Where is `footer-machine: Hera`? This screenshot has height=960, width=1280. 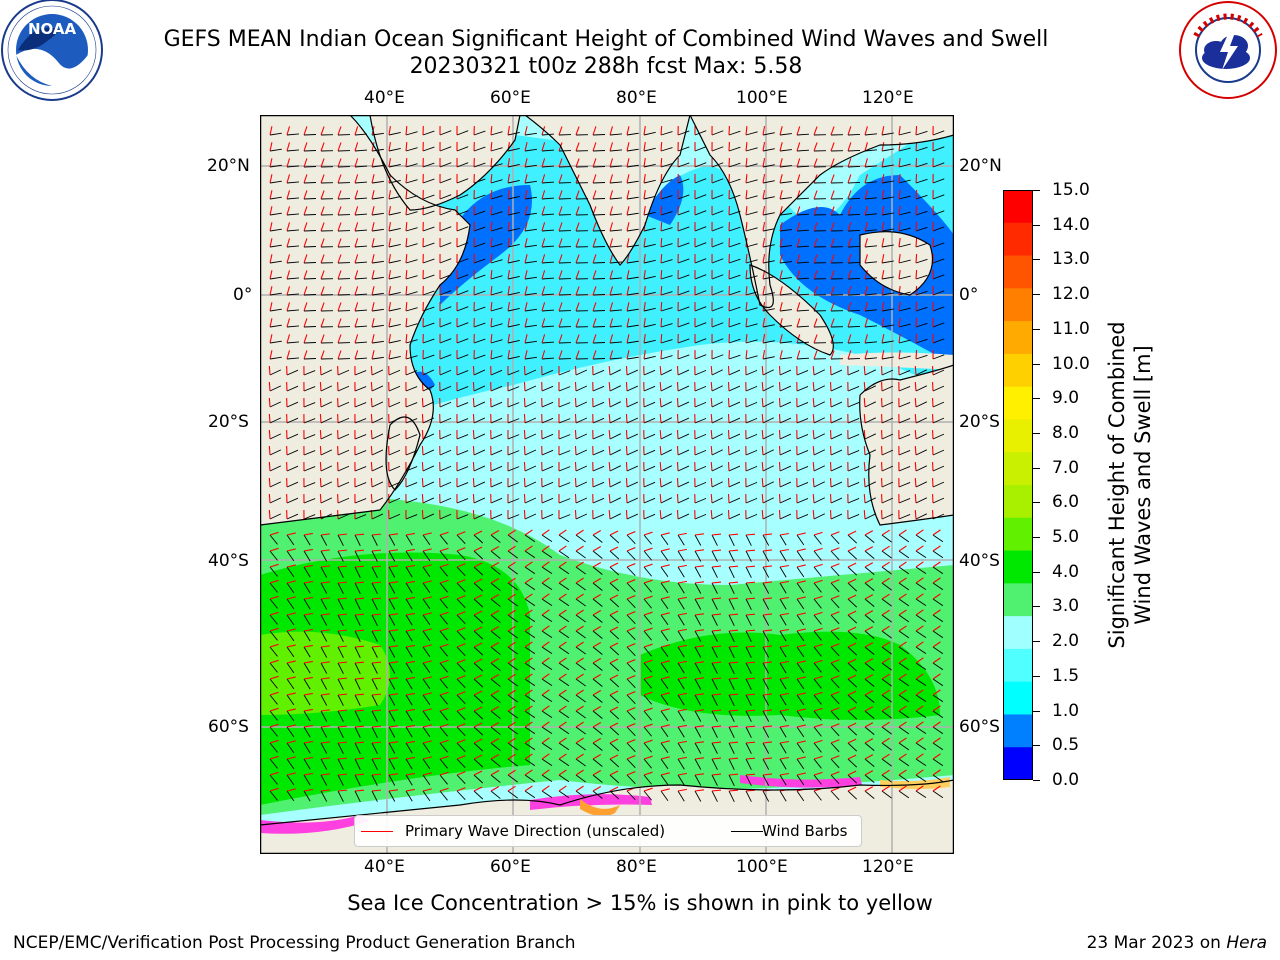
footer-machine: Hera is located at coordinates (1246, 943).